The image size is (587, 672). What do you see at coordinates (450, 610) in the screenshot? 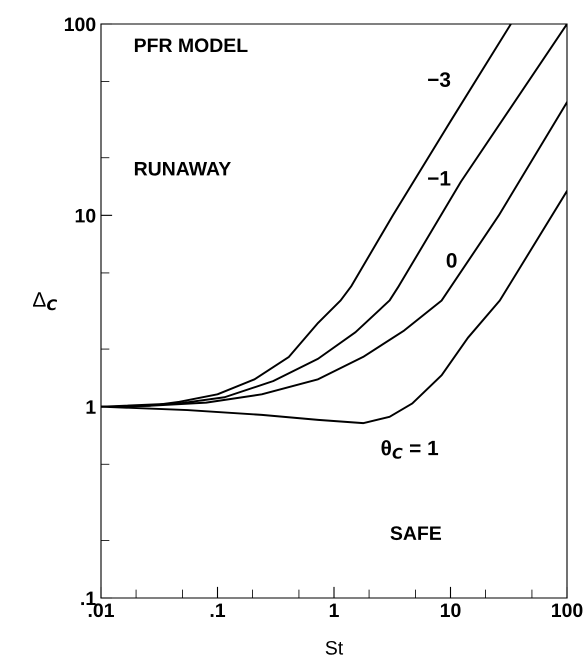
I see `x-tick-label: 10` at bounding box center [450, 610].